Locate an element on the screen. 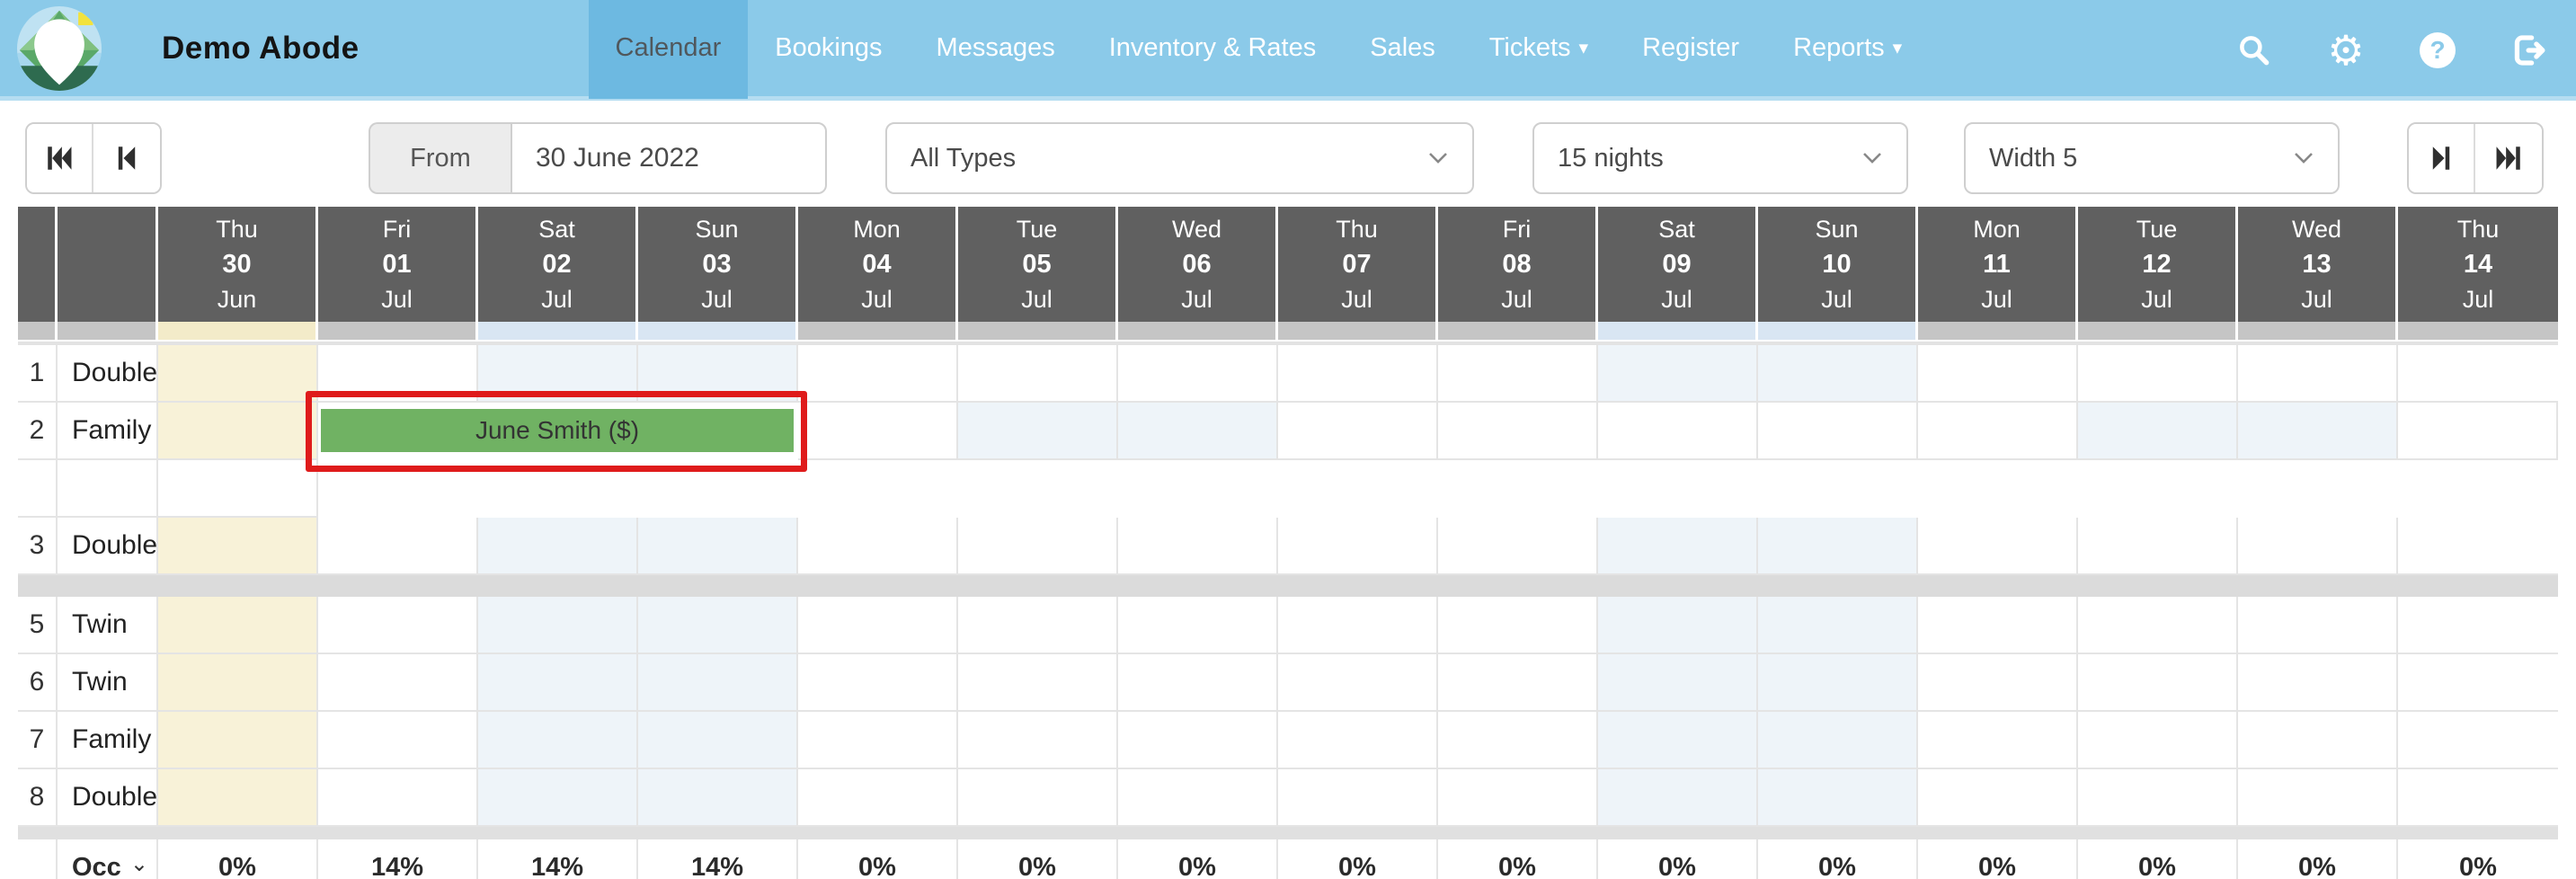 This screenshot has width=2576, height=879. width-filter: Width 5 is located at coordinates (2152, 158).